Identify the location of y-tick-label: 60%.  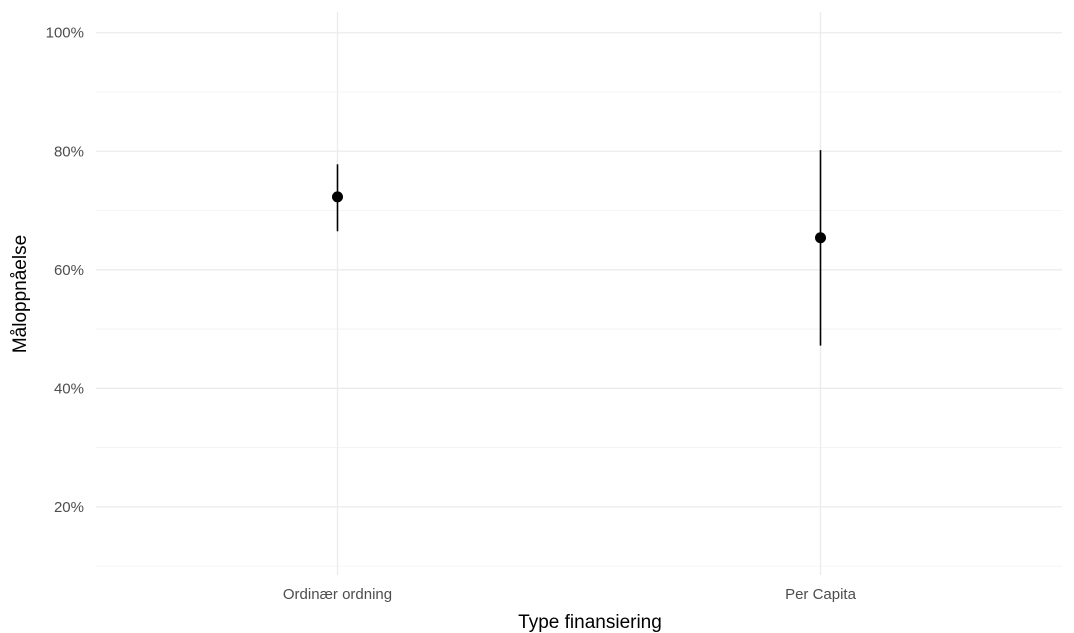
(69, 270).